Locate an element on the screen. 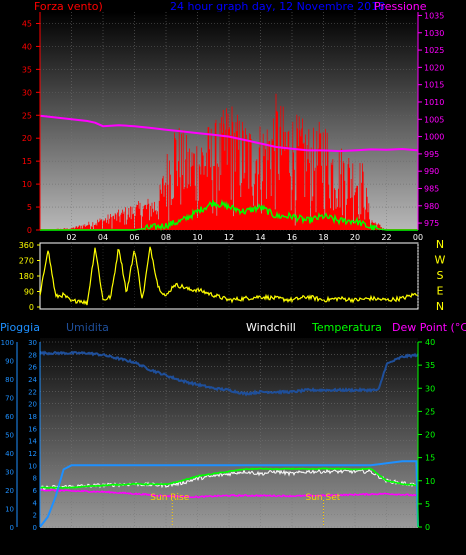  pressure-tick-label: 990 is located at coordinates (431, 171).